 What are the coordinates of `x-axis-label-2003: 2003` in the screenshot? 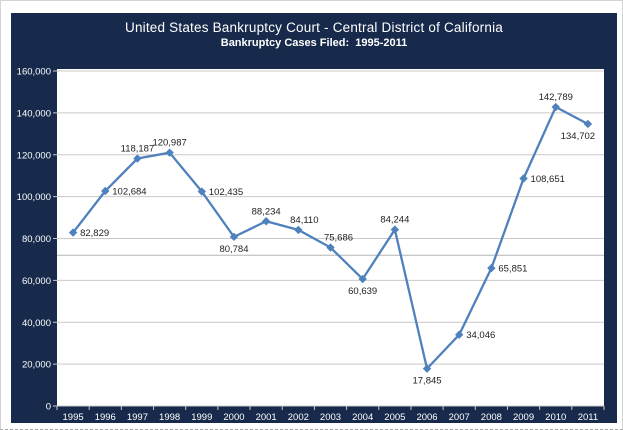 It's located at (330, 417).